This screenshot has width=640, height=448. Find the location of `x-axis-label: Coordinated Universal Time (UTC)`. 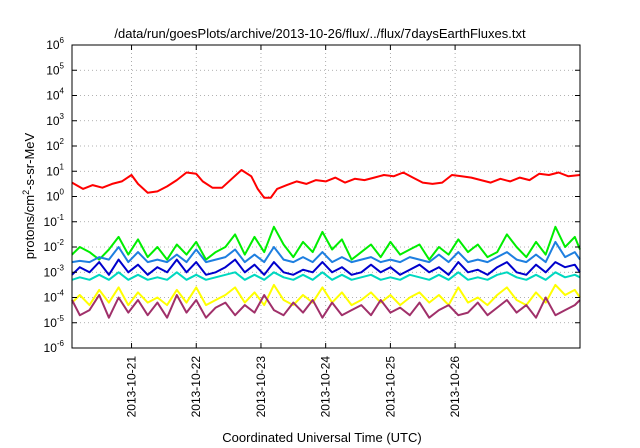

x-axis-label: Coordinated Universal Time (UTC) is located at coordinates (321, 437).